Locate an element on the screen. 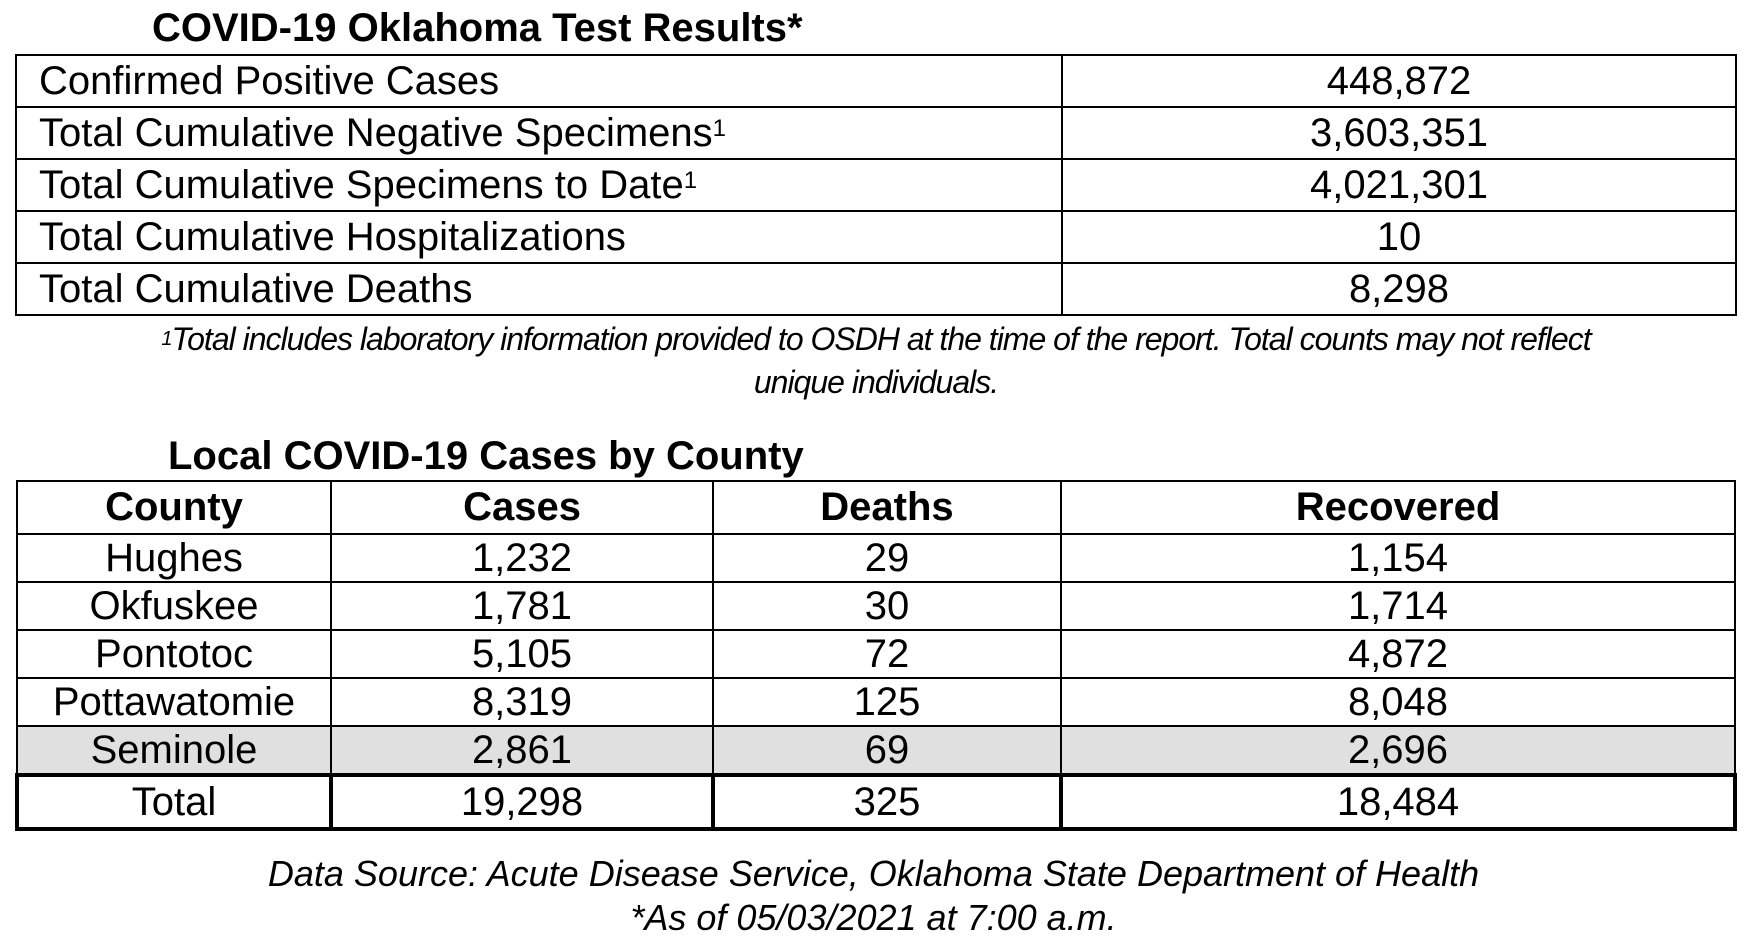 The width and height of the screenshot is (1747, 944). row-label: Total Cumulative Hospitalizations is located at coordinates (332, 237).